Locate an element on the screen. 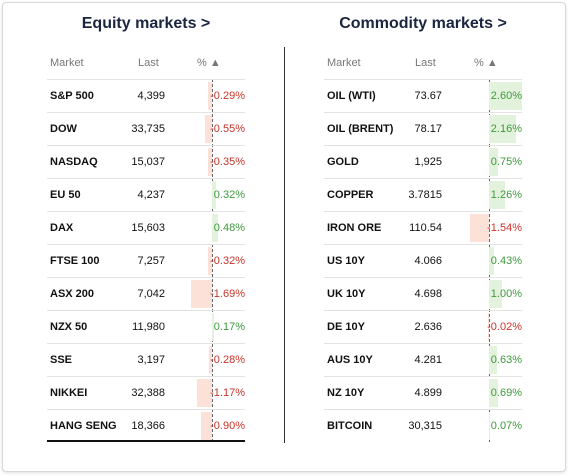 This screenshot has height=476, width=570. last-price: 78.17 is located at coordinates (428, 129).